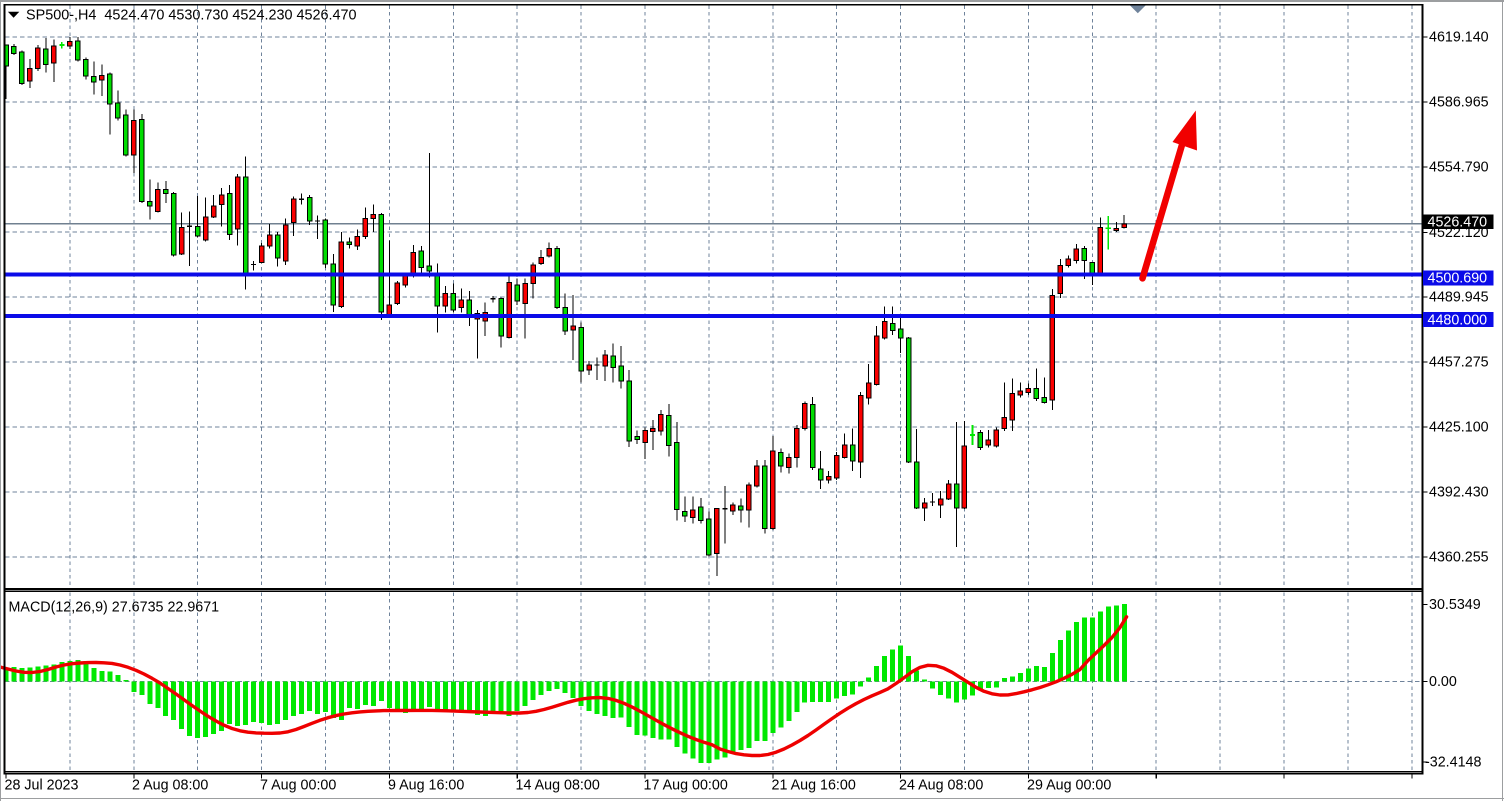  I want to click on svg-text: 4360.255, so click(1459, 558).